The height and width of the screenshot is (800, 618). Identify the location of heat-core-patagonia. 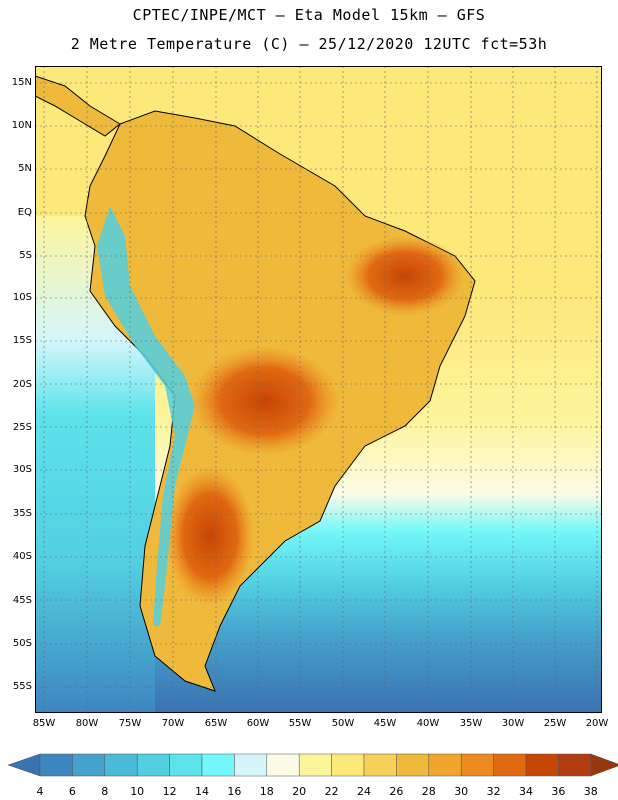
(210, 536).